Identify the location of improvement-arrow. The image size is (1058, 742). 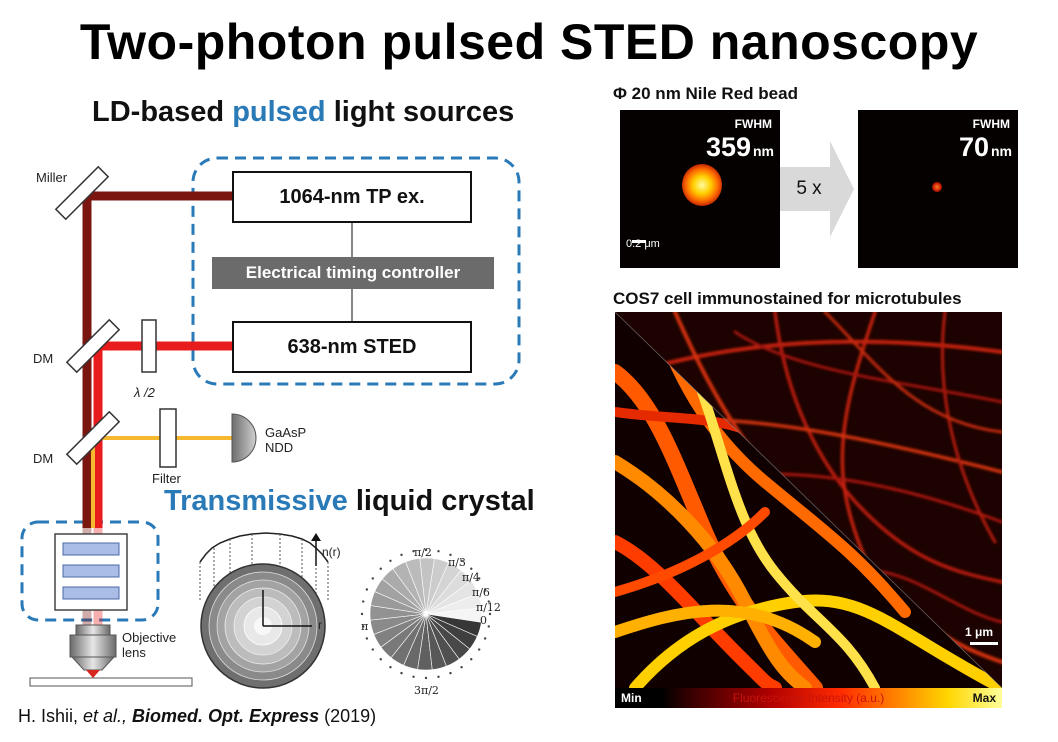
(817, 189).